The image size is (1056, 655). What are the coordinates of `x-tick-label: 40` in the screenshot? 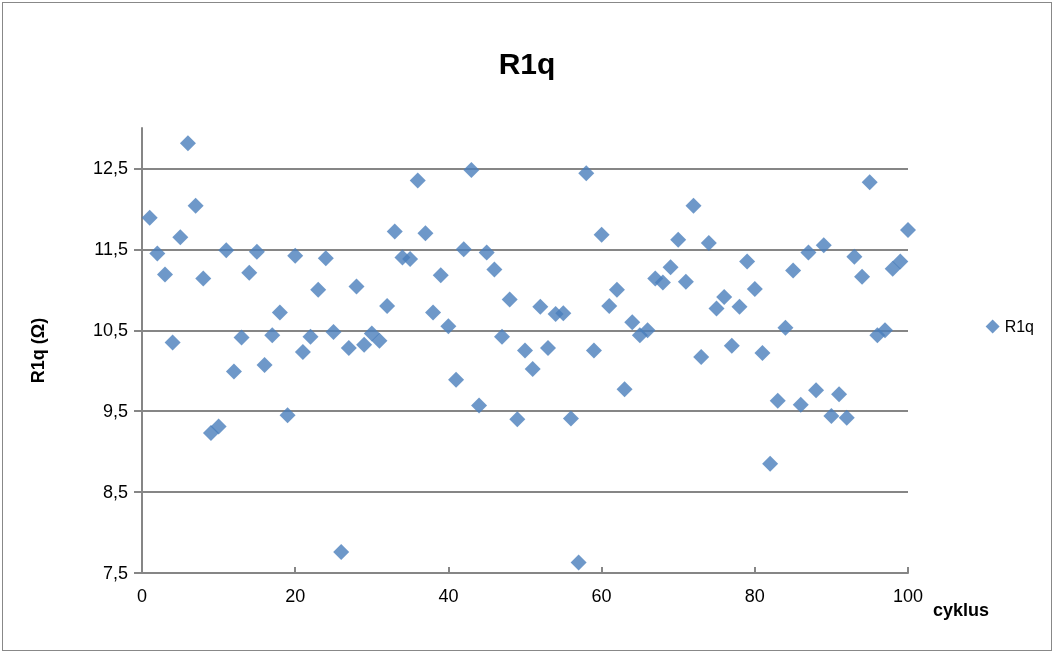 It's located at (448, 596).